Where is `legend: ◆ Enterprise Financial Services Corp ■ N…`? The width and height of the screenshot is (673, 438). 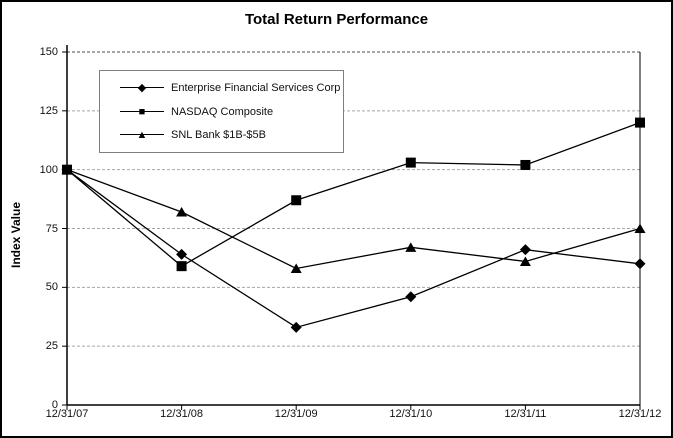 legend: ◆ Enterprise Financial Services Corp ■ N… is located at coordinates (221, 111).